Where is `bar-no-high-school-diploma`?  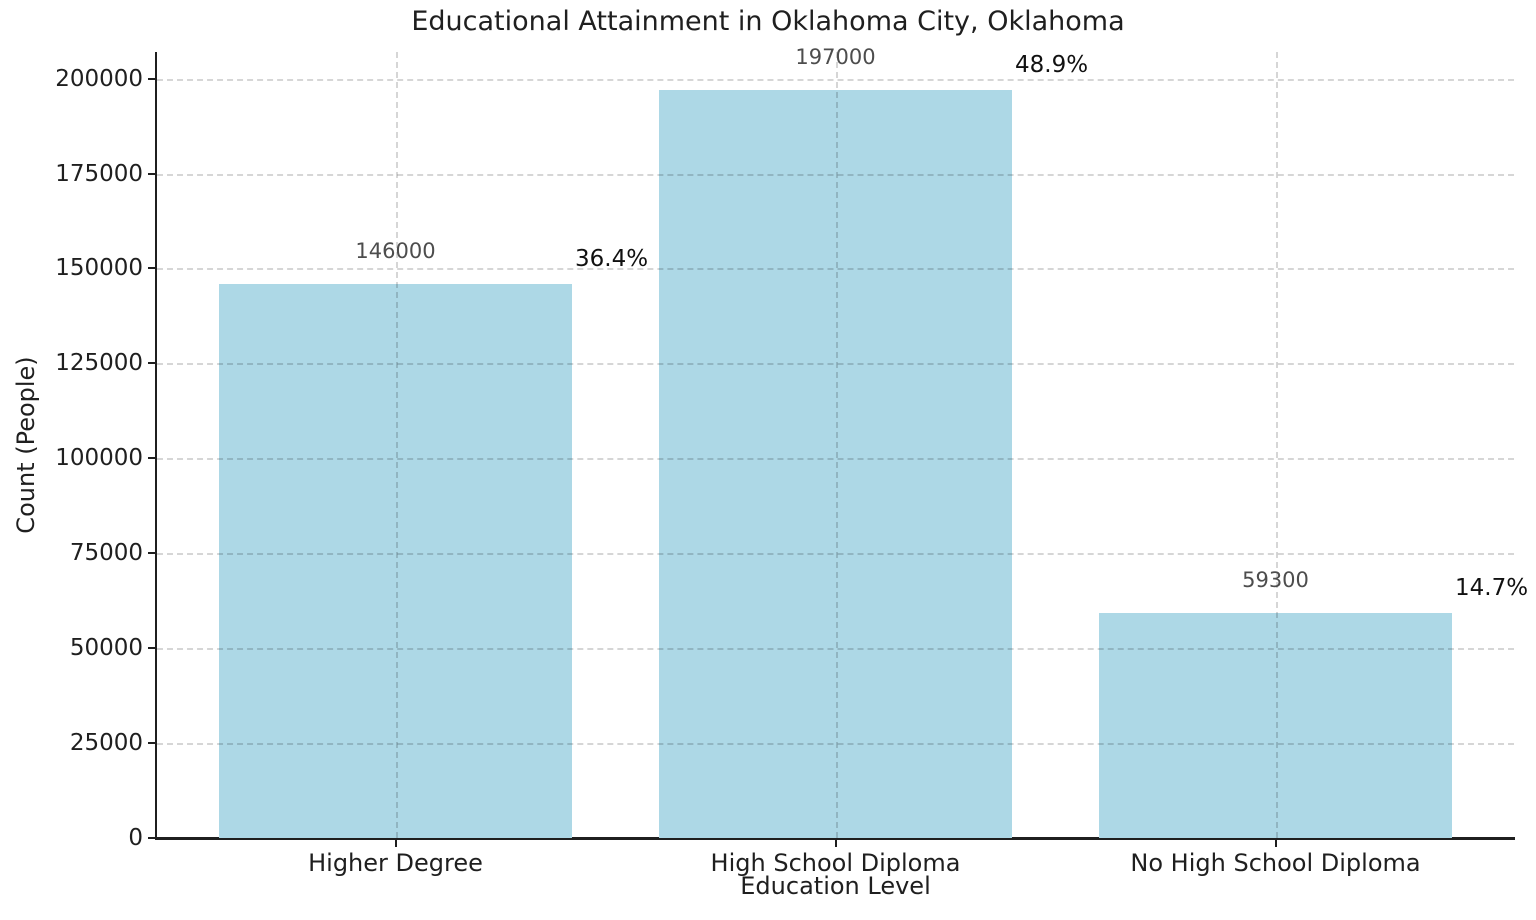 bar-no-high-school-diploma is located at coordinates (1275, 725).